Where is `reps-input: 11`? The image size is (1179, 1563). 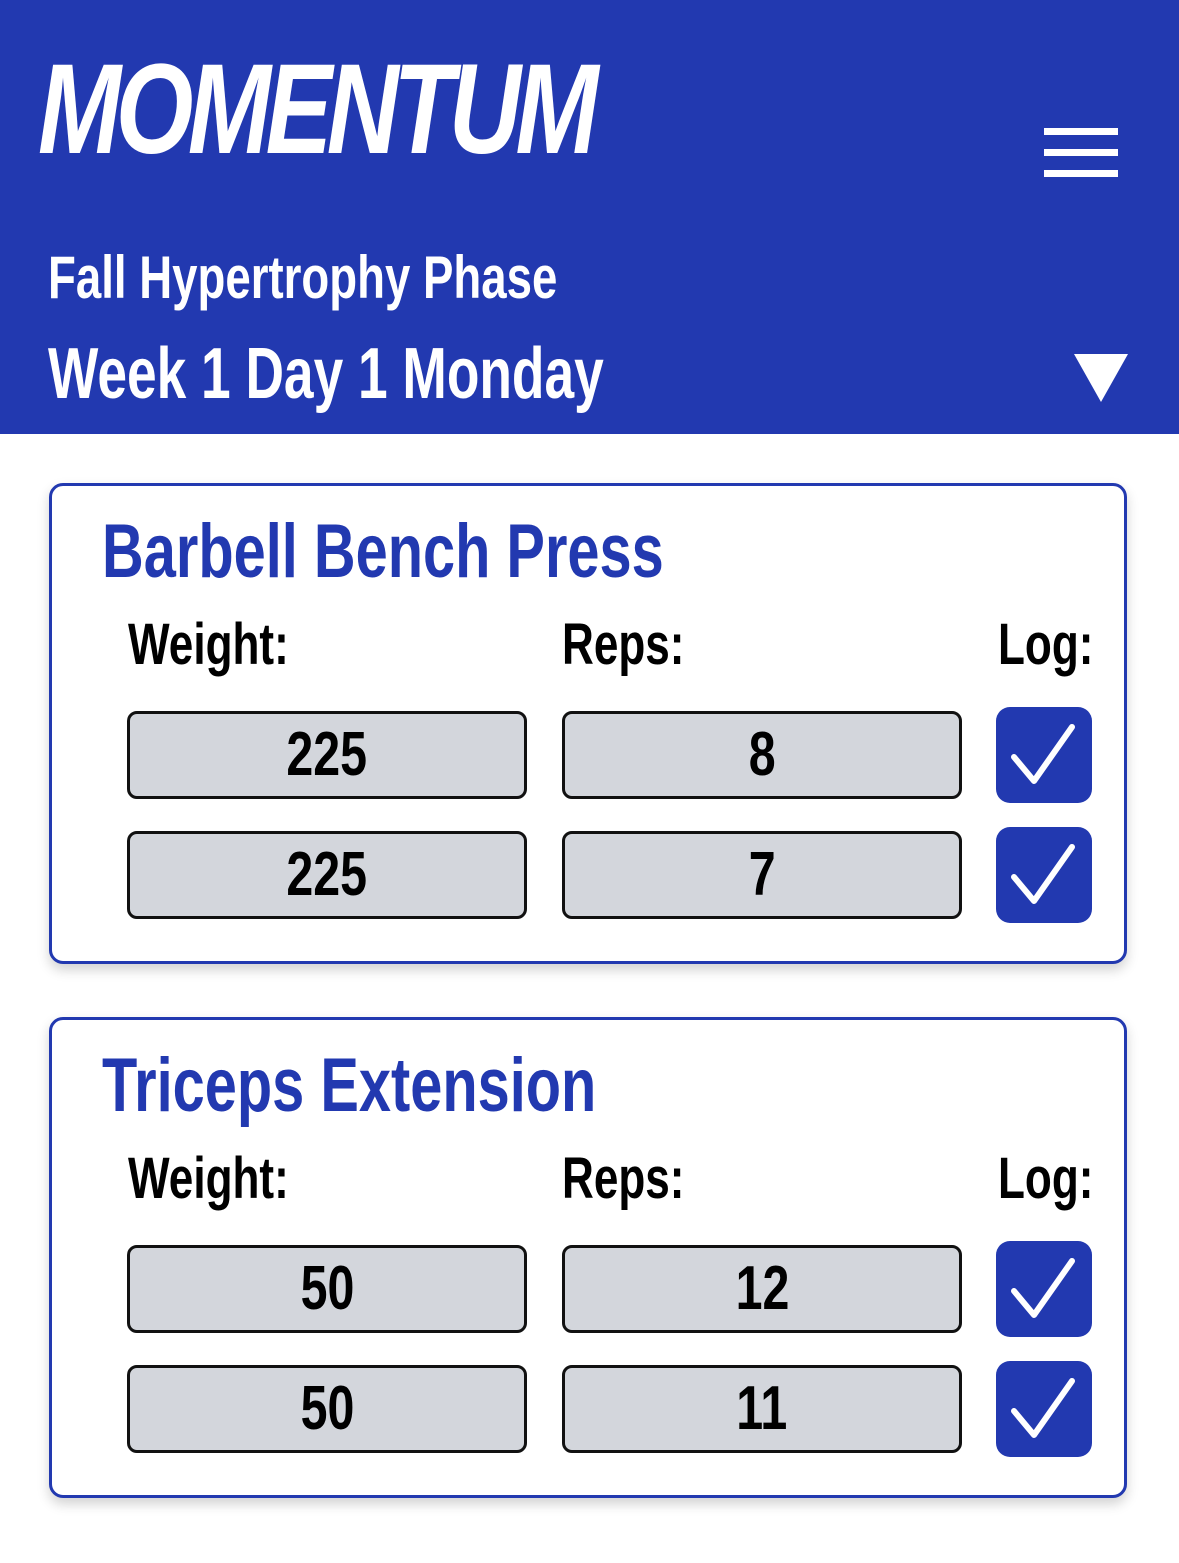 reps-input: 11 is located at coordinates (762, 1409).